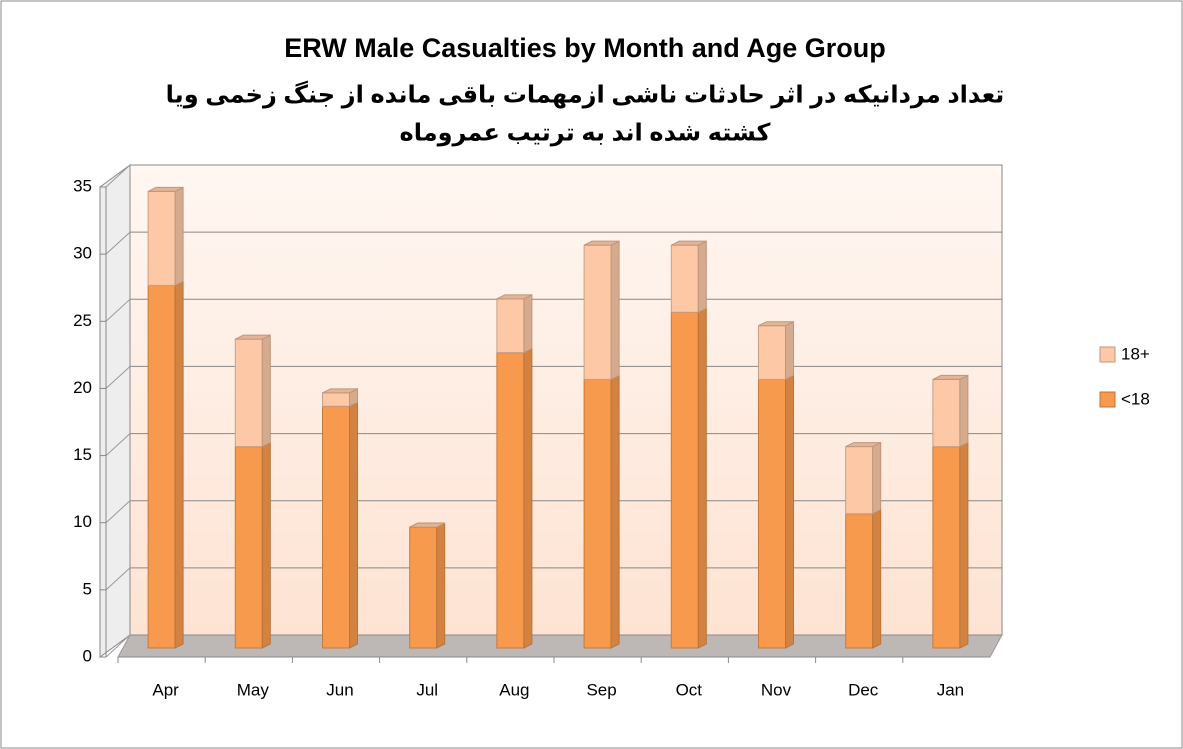 The width and height of the screenshot is (1183, 749). Describe the element at coordinates (82, 185) in the screenshot. I see `y-tick-label: 35` at that location.